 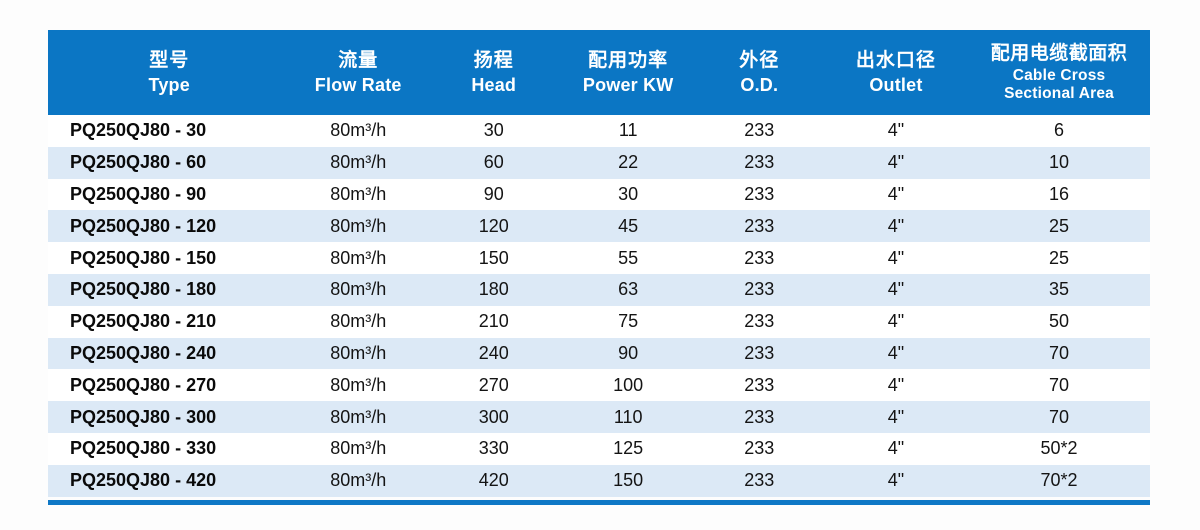 I want to click on cell-head: 30, so click(x=493, y=130).